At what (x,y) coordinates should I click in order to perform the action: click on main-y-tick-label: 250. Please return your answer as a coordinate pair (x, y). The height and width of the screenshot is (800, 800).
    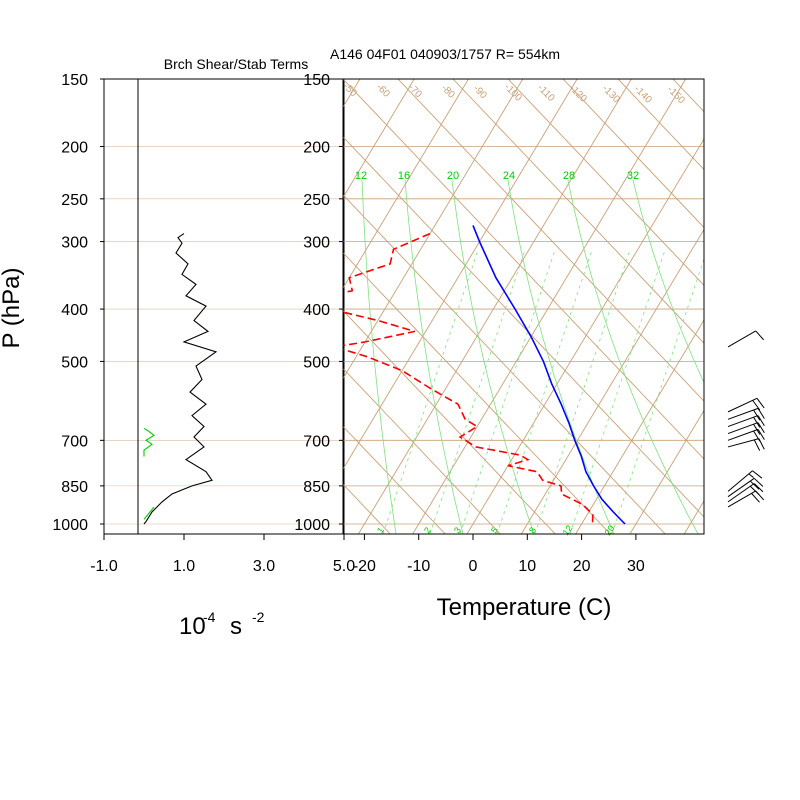
    Looking at the image, I should click on (316, 200).